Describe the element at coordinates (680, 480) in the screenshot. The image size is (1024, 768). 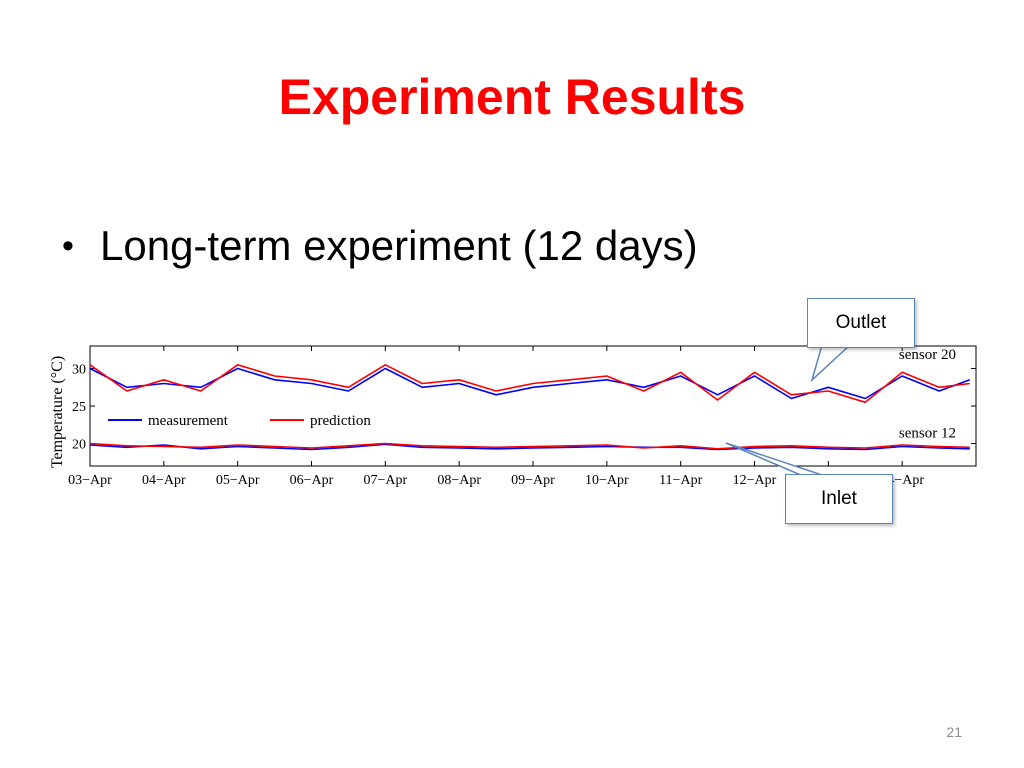
I see `x-tick-label: 11−Apr` at that location.